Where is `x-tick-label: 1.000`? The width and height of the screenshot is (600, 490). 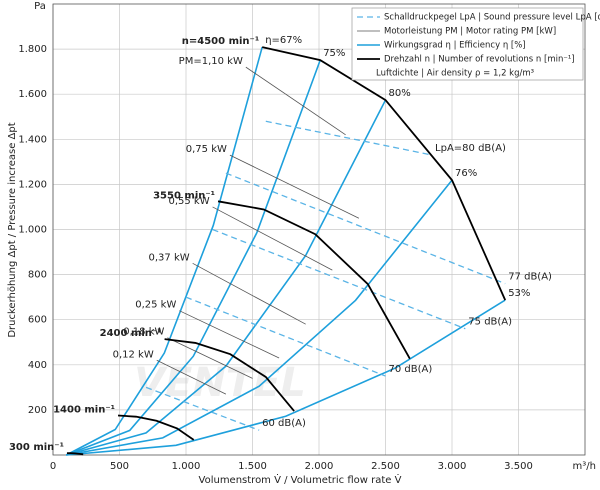
x-tick-label: 1.000 is located at coordinates (186, 466).